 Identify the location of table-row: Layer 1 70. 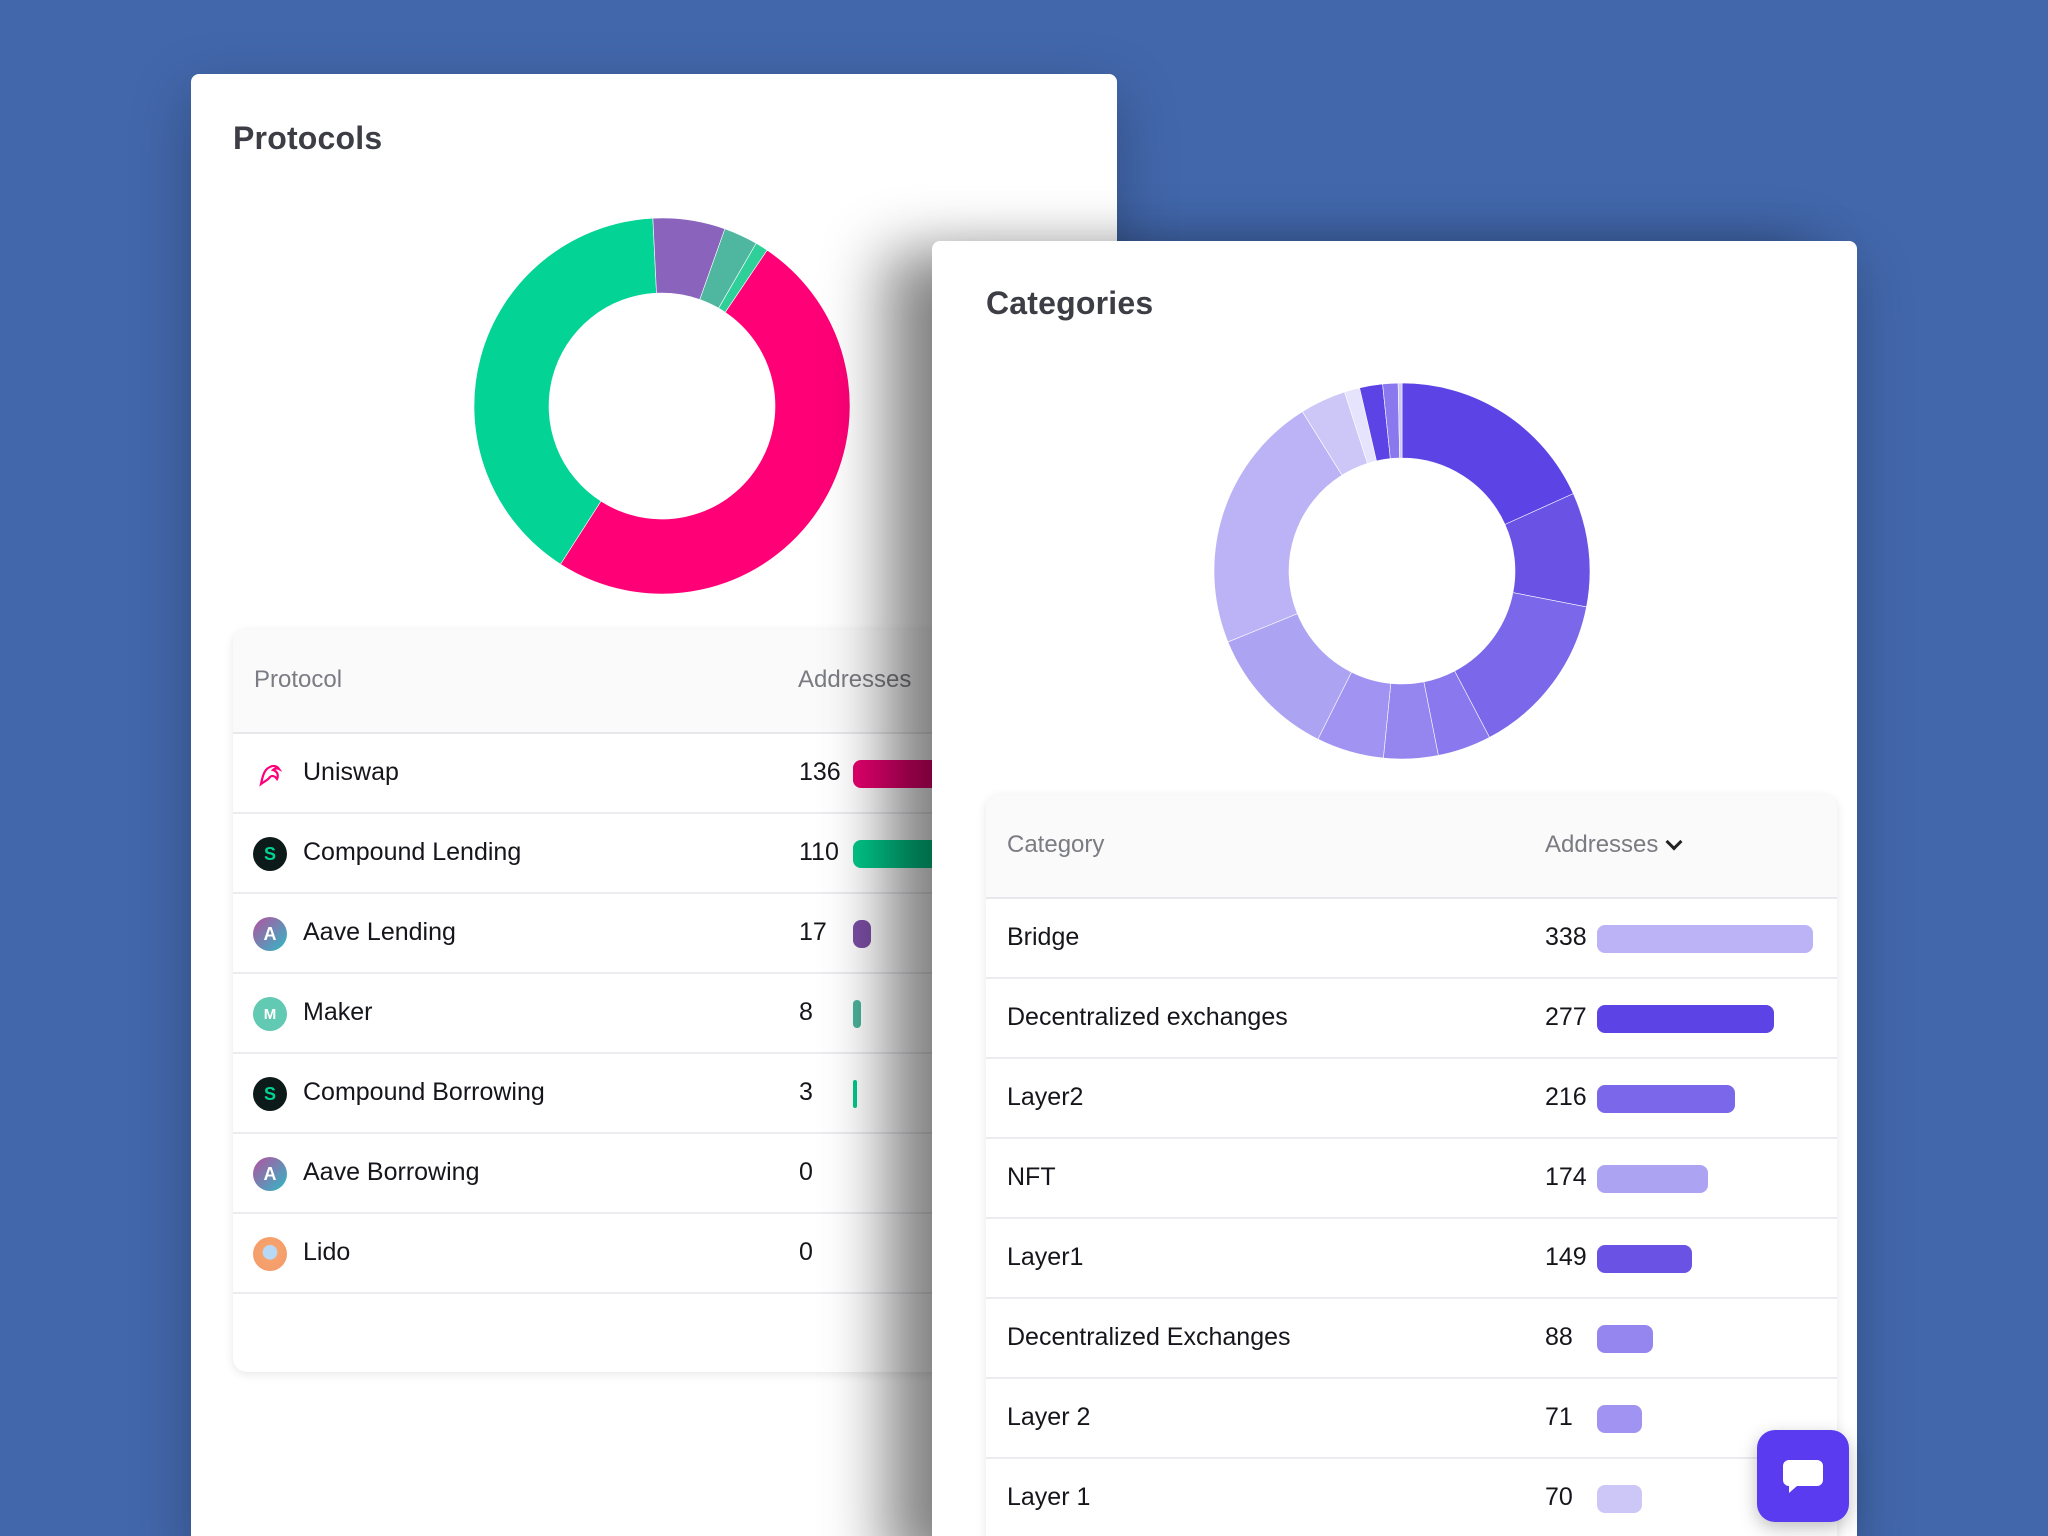
(1411, 1497).